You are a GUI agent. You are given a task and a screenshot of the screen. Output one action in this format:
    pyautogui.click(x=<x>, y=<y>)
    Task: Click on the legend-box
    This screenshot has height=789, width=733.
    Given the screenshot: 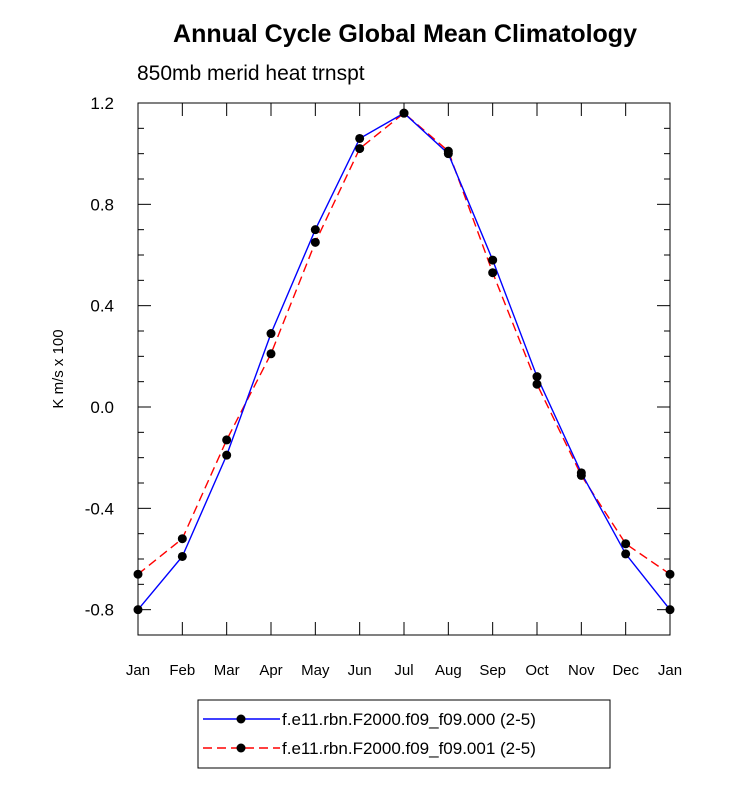 What is the action you would take?
    pyautogui.click(x=404, y=734)
    